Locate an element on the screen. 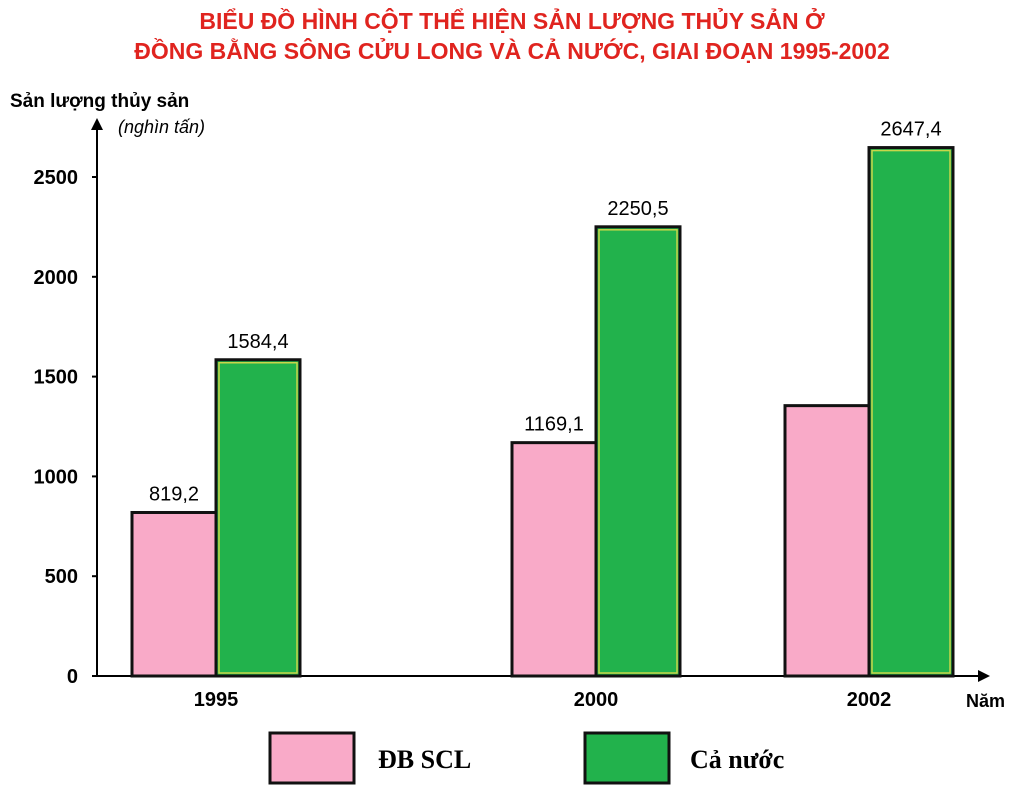 The height and width of the screenshot is (802, 1024). legend-swatch-db-scl is located at coordinates (312, 758).